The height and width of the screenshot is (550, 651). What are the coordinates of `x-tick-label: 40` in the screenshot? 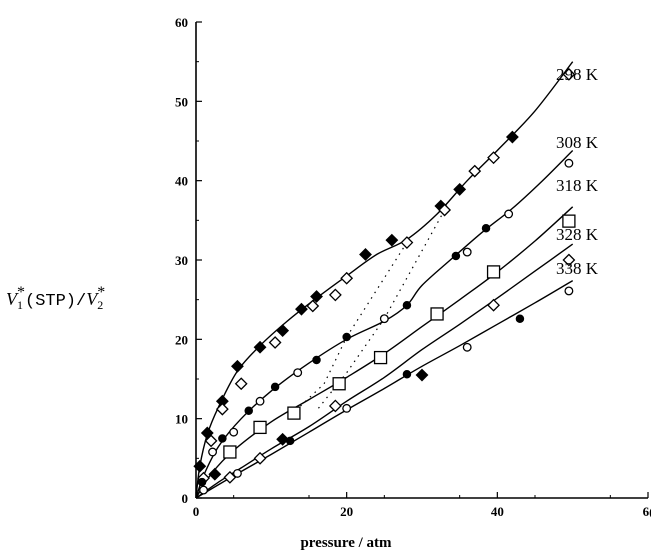 It's located at (497, 511).